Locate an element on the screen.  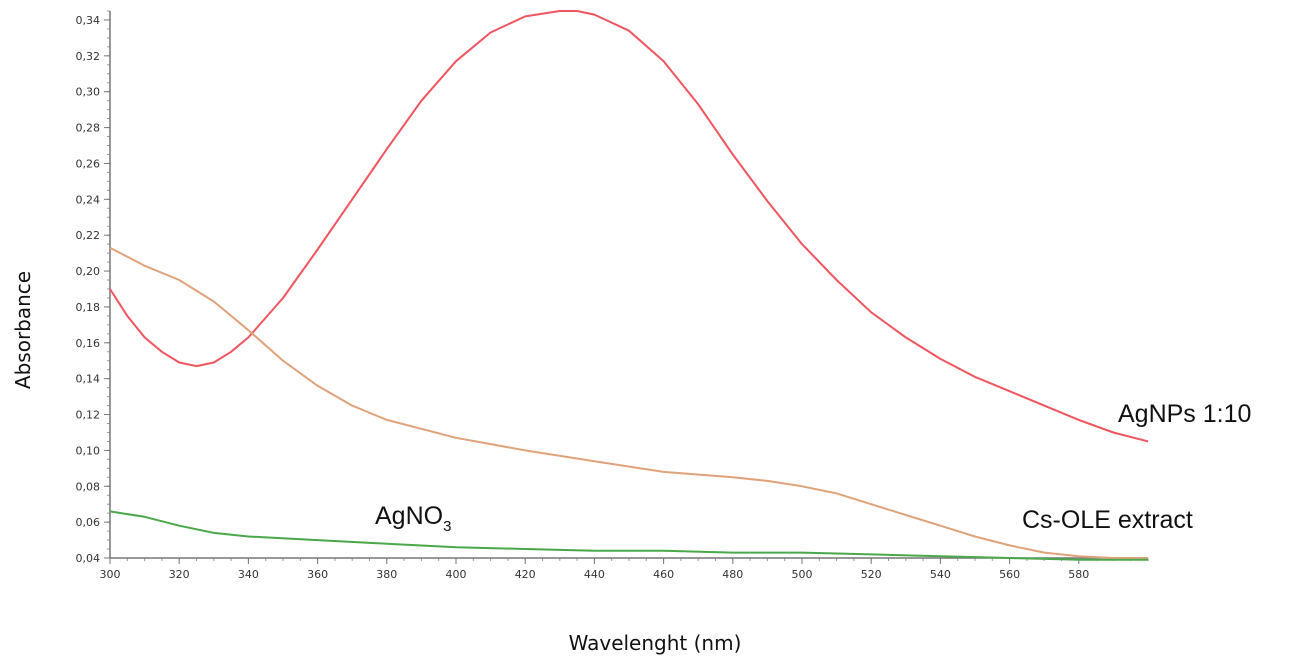
y-tick-label: 0,34 is located at coordinates (88, 20).